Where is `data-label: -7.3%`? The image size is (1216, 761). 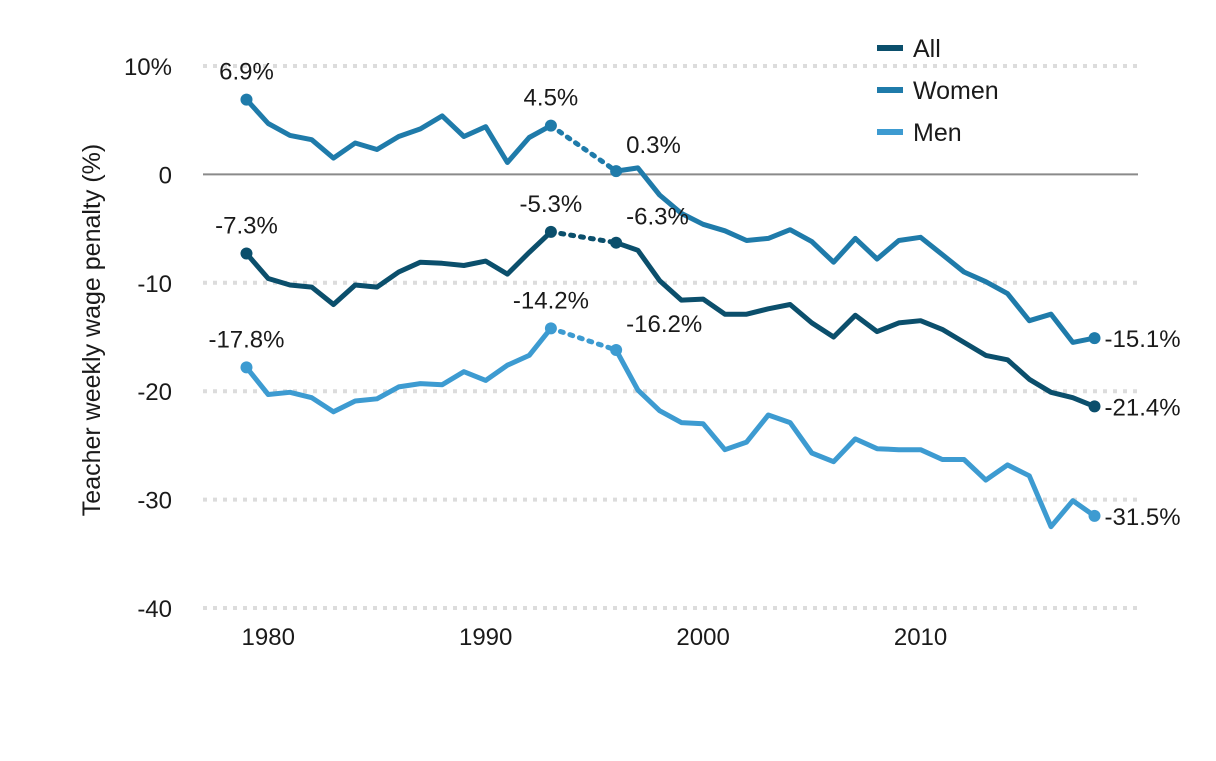
data-label: -7.3% is located at coordinates (246, 226).